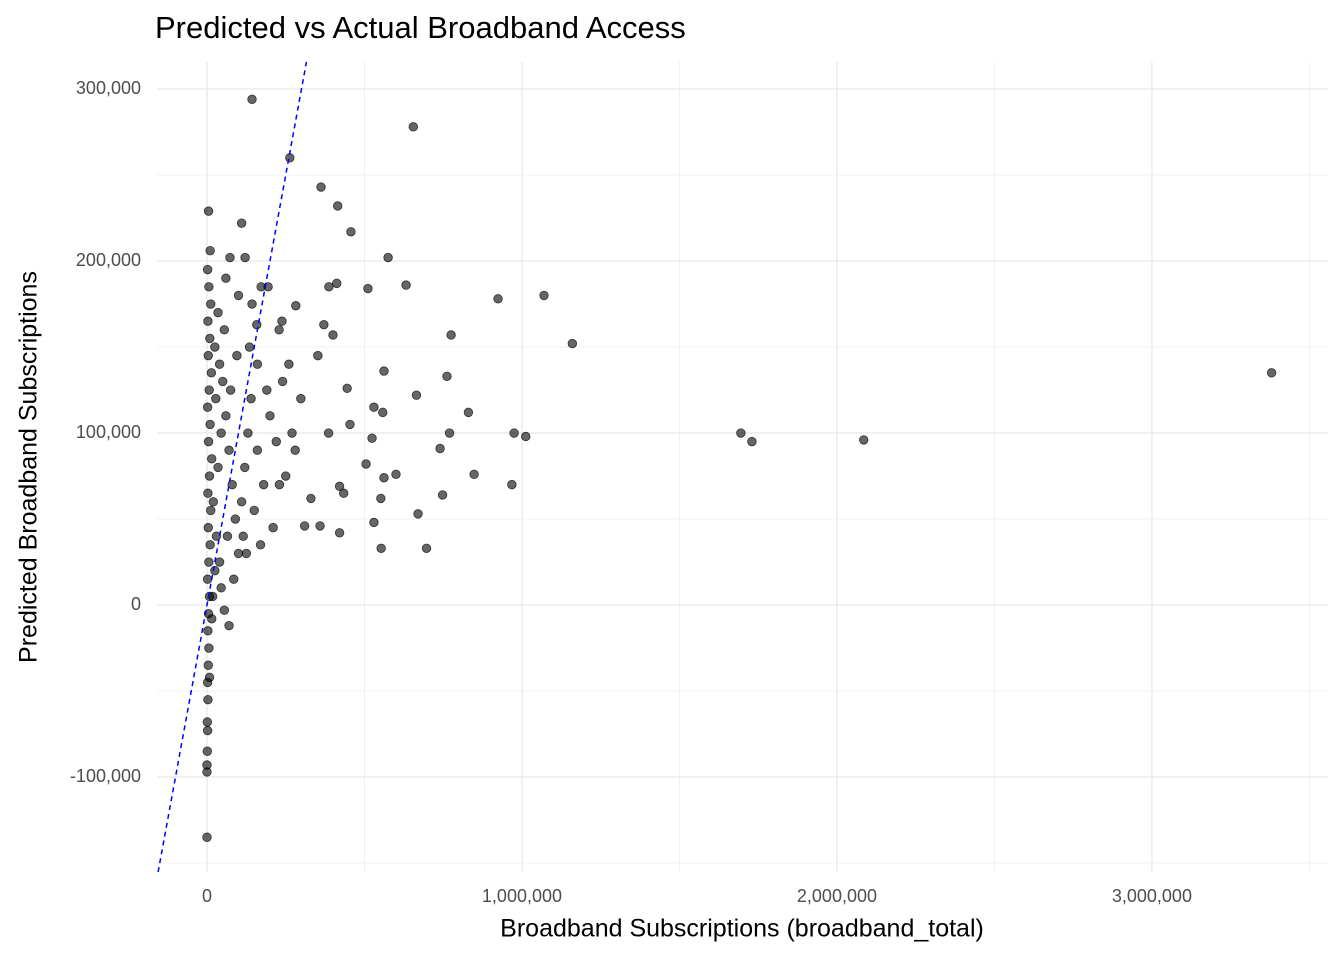  I want to click on y-tick-label: 200,000, so click(108, 260).